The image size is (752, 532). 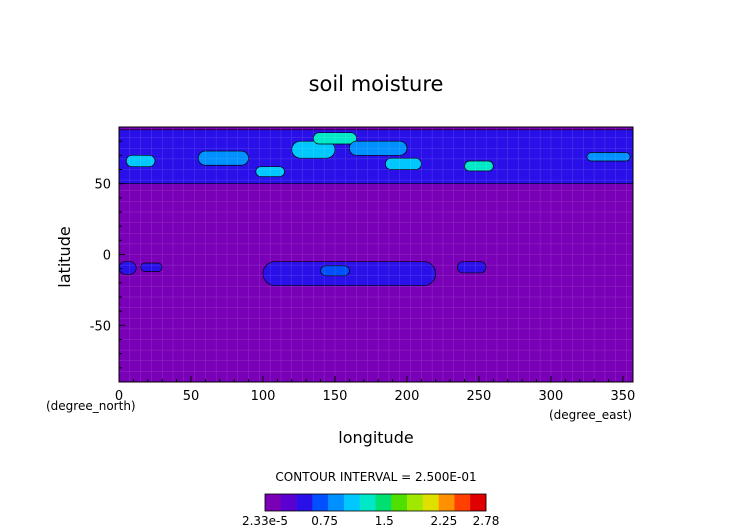 What do you see at coordinates (119, 396) in the screenshot?
I see `x-tick-label: 0` at bounding box center [119, 396].